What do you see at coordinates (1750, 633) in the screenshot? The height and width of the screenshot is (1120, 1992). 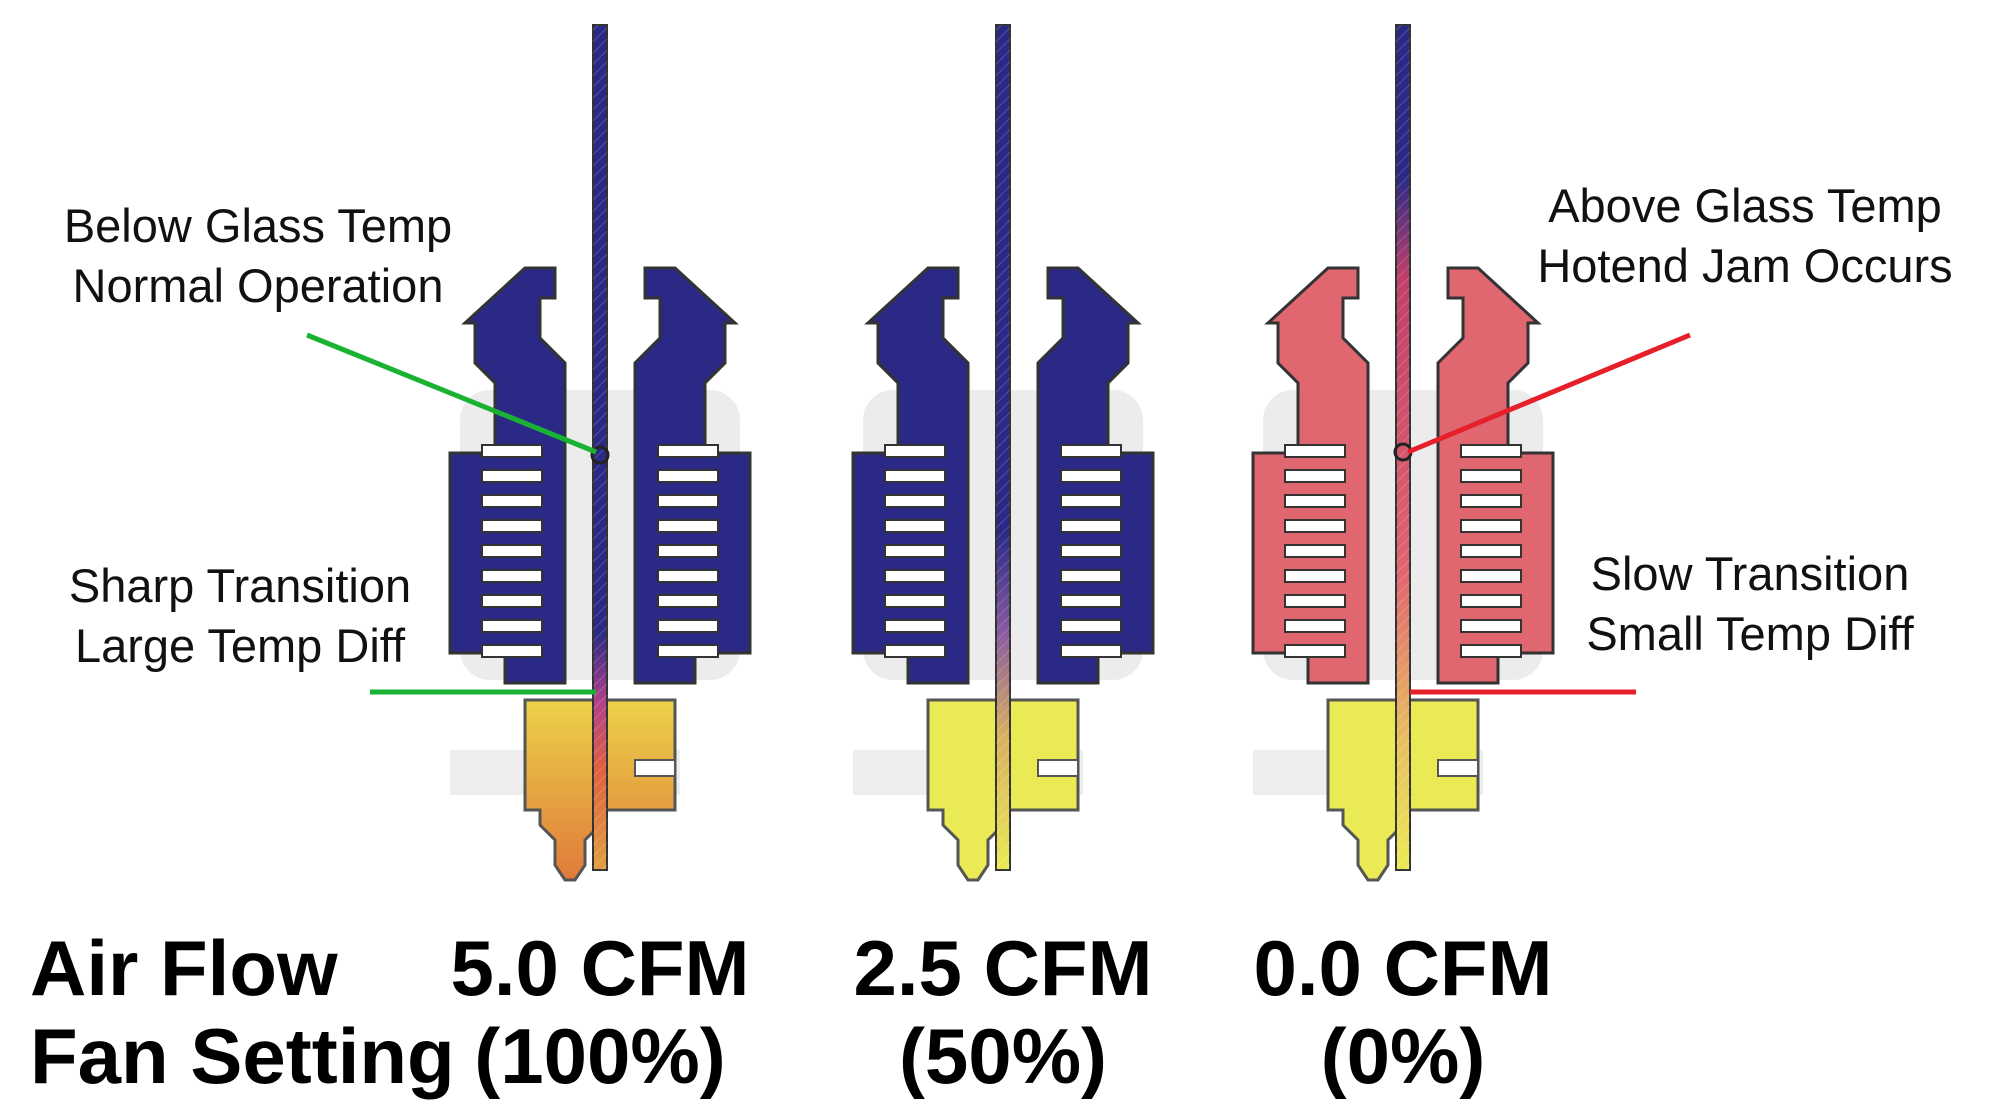 I see `slow-transition-label-line2: Small Temp Diff` at bounding box center [1750, 633].